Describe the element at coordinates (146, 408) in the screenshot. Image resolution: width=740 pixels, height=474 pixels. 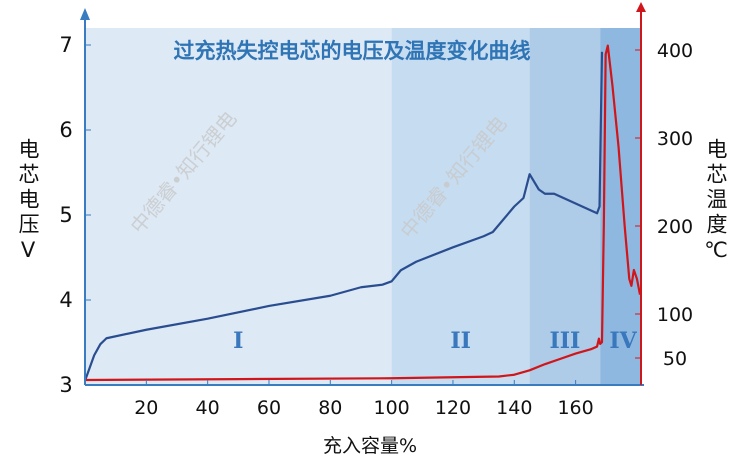
I see `x-tick-label: 20` at that location.